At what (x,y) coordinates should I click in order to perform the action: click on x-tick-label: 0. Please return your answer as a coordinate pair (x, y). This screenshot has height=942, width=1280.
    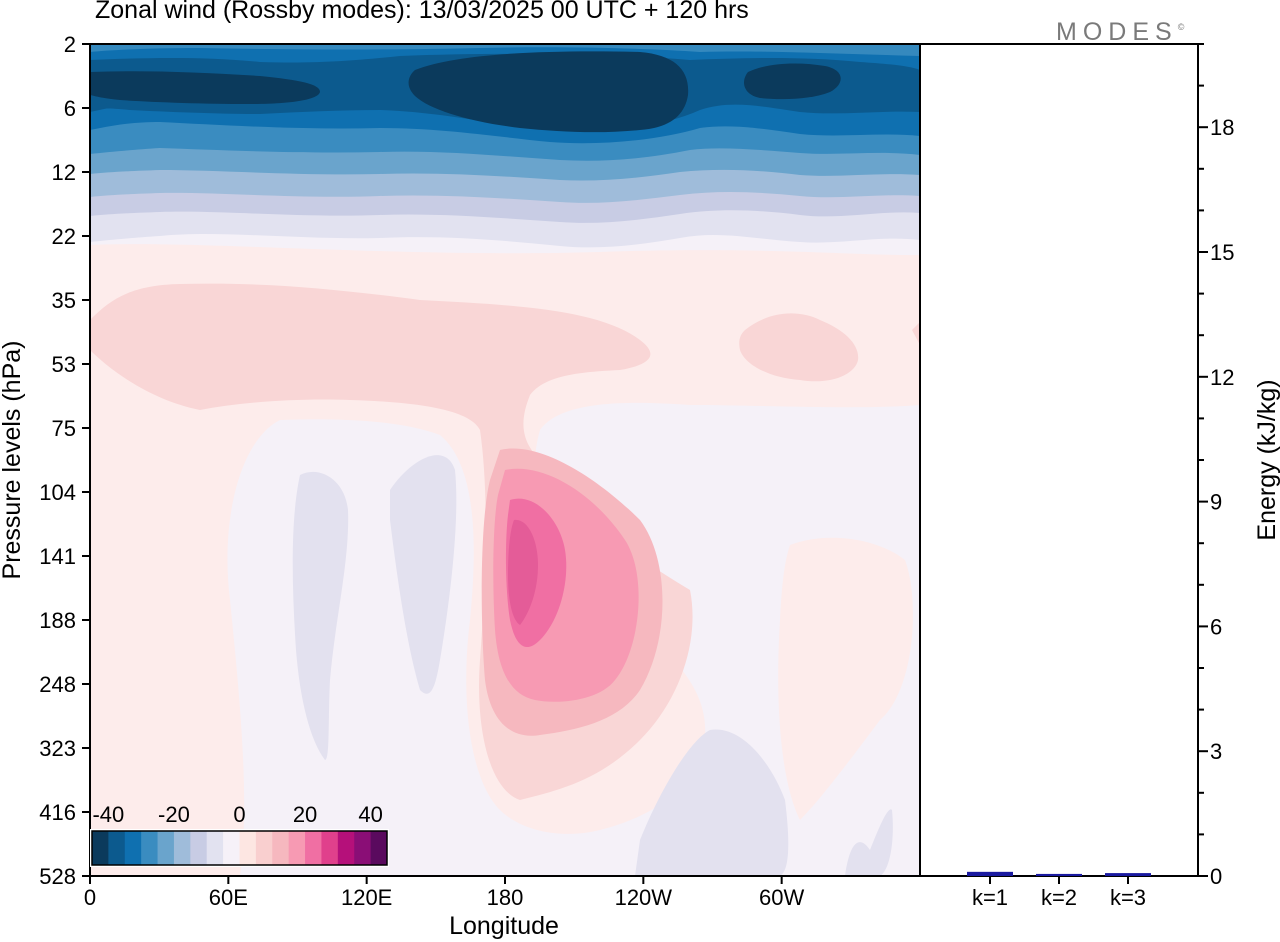
    Looking at the image, I should click on (90, 897).